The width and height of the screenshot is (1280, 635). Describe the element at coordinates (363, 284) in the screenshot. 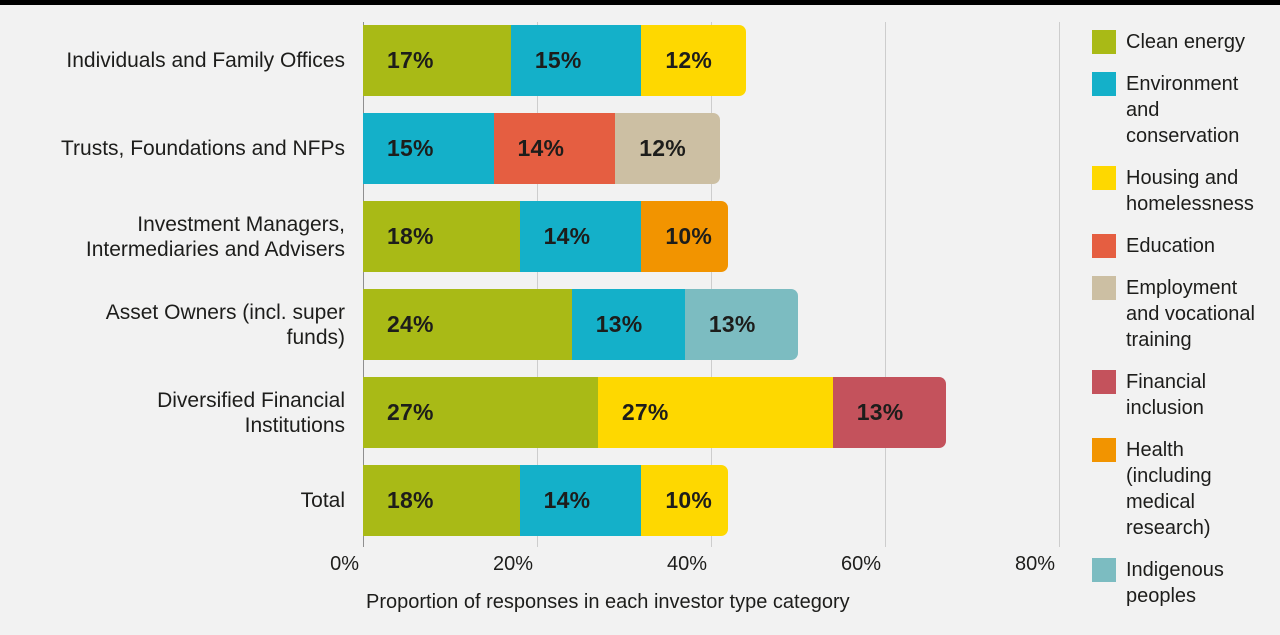

I see `y-axis-line` at that location.